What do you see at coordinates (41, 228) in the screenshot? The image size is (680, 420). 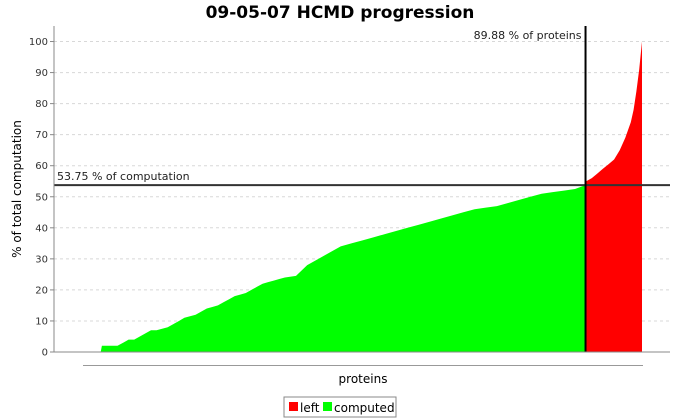 I see `y-tick-label: 40` at bounding box center [41, 228].